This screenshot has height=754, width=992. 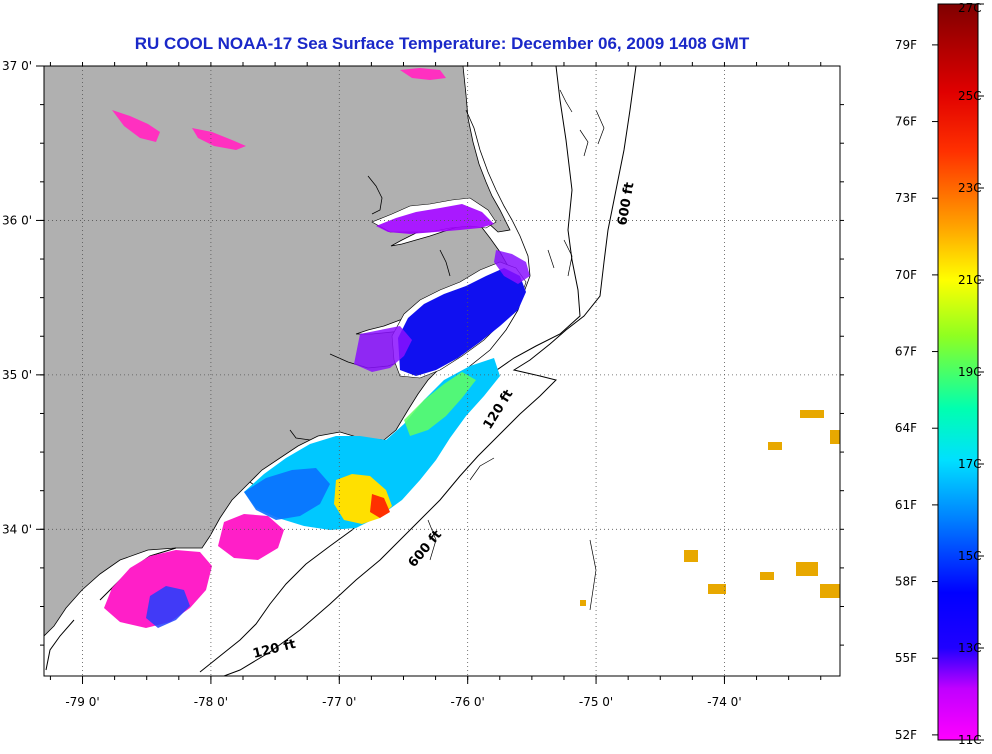 I want to click on celsius-label: 17C, so click(x=970, y=464).